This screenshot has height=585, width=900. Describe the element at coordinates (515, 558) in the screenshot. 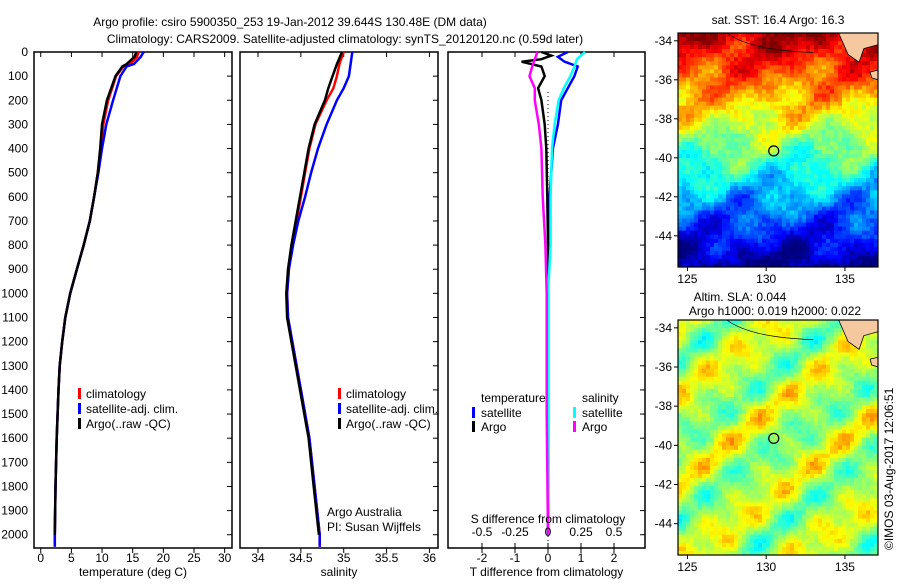

I see `x-tick-label: -1` at that location.